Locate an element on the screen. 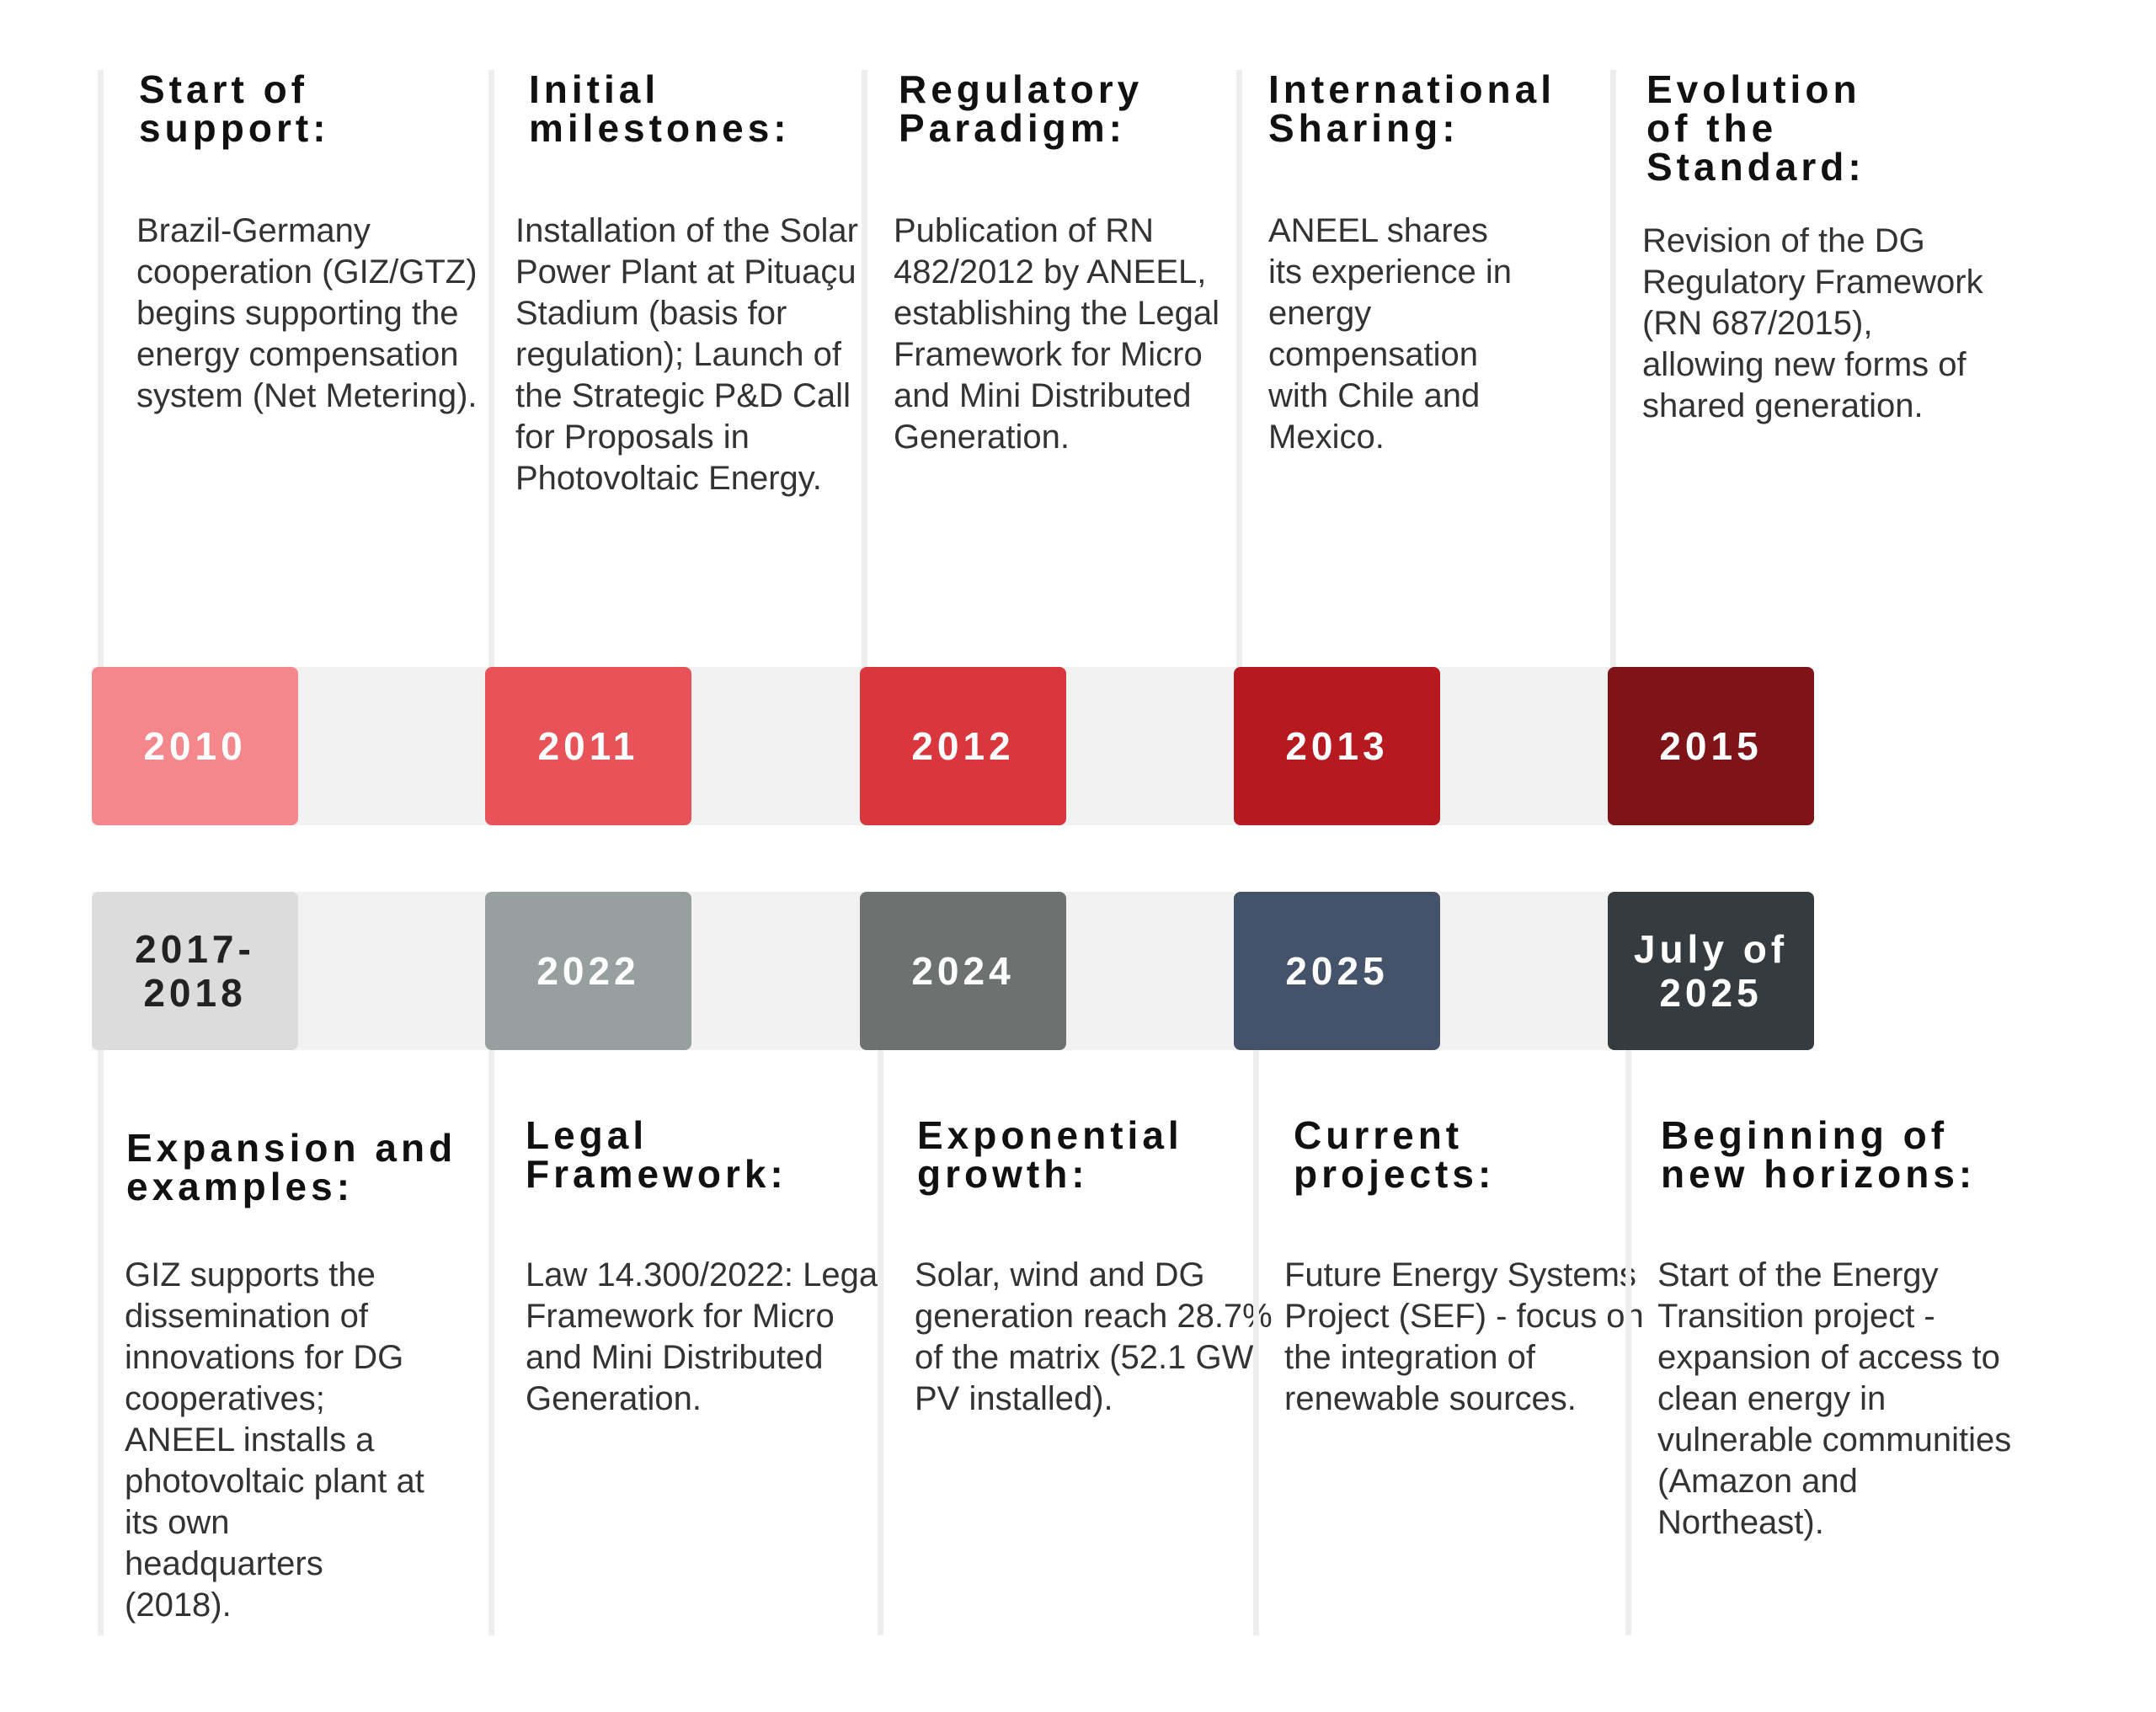 The height and width of the screenshot is (1712, 2156). milestone-heading: Current projects: is located at coordinates (1395, 1154).